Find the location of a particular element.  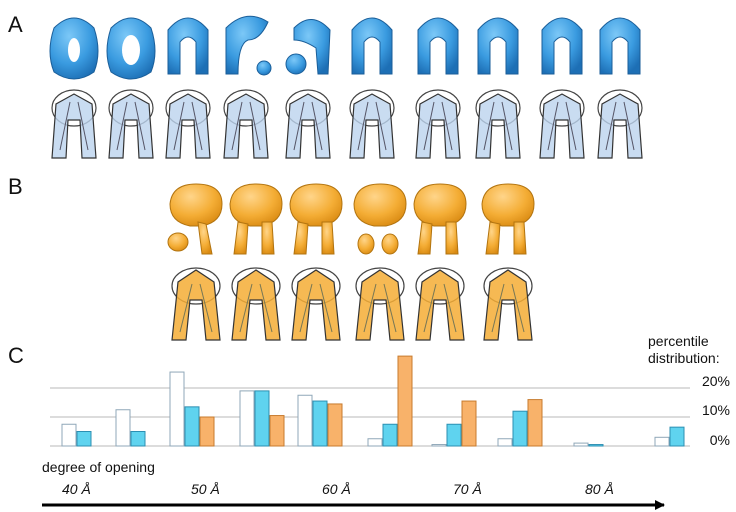

xtick-label-40: 40 Å is located at coordinates (76, 489).